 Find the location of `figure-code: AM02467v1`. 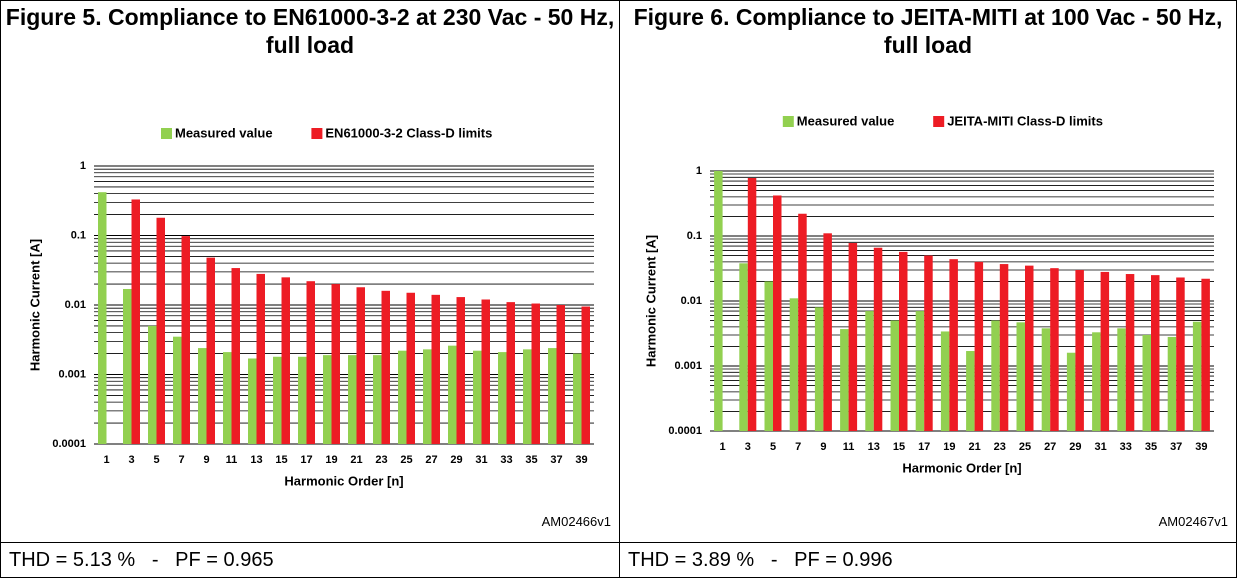

figure-code: AM02467v1 is located at coordinates (1193, 521).